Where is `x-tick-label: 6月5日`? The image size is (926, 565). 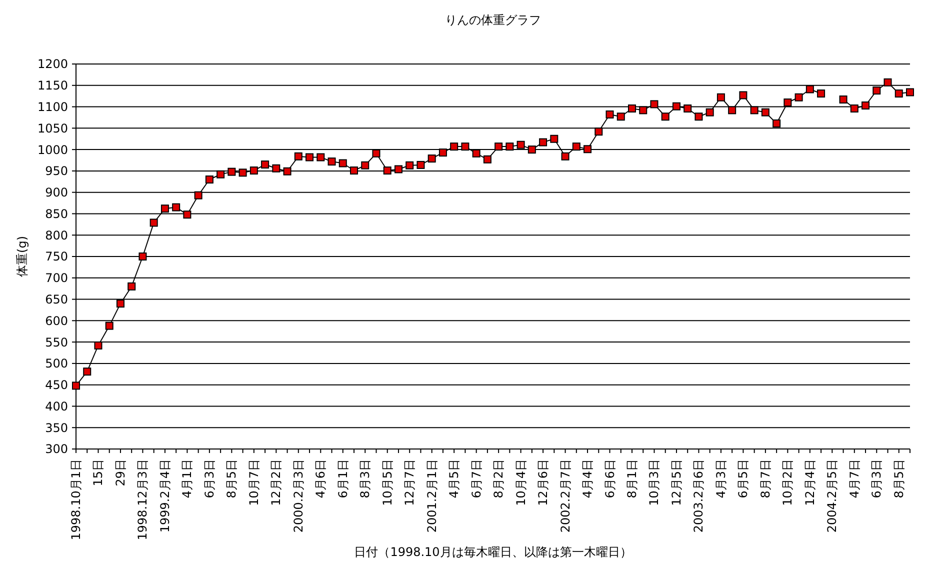
x-tick-label: 6月5日 is located at coordinates (743, 478).